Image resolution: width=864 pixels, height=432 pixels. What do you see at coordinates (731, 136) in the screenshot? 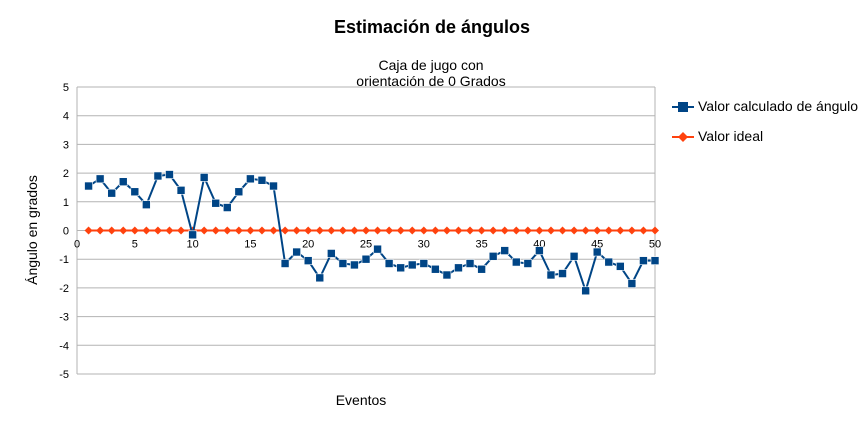
I see `legend-label-ideal: Valor ideal` at bounding box center [731, 136].